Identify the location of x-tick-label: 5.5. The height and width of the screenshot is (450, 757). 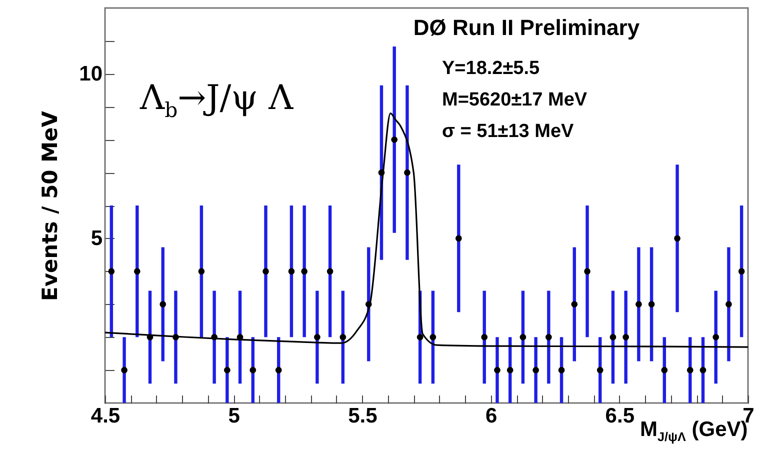
(363, 416).